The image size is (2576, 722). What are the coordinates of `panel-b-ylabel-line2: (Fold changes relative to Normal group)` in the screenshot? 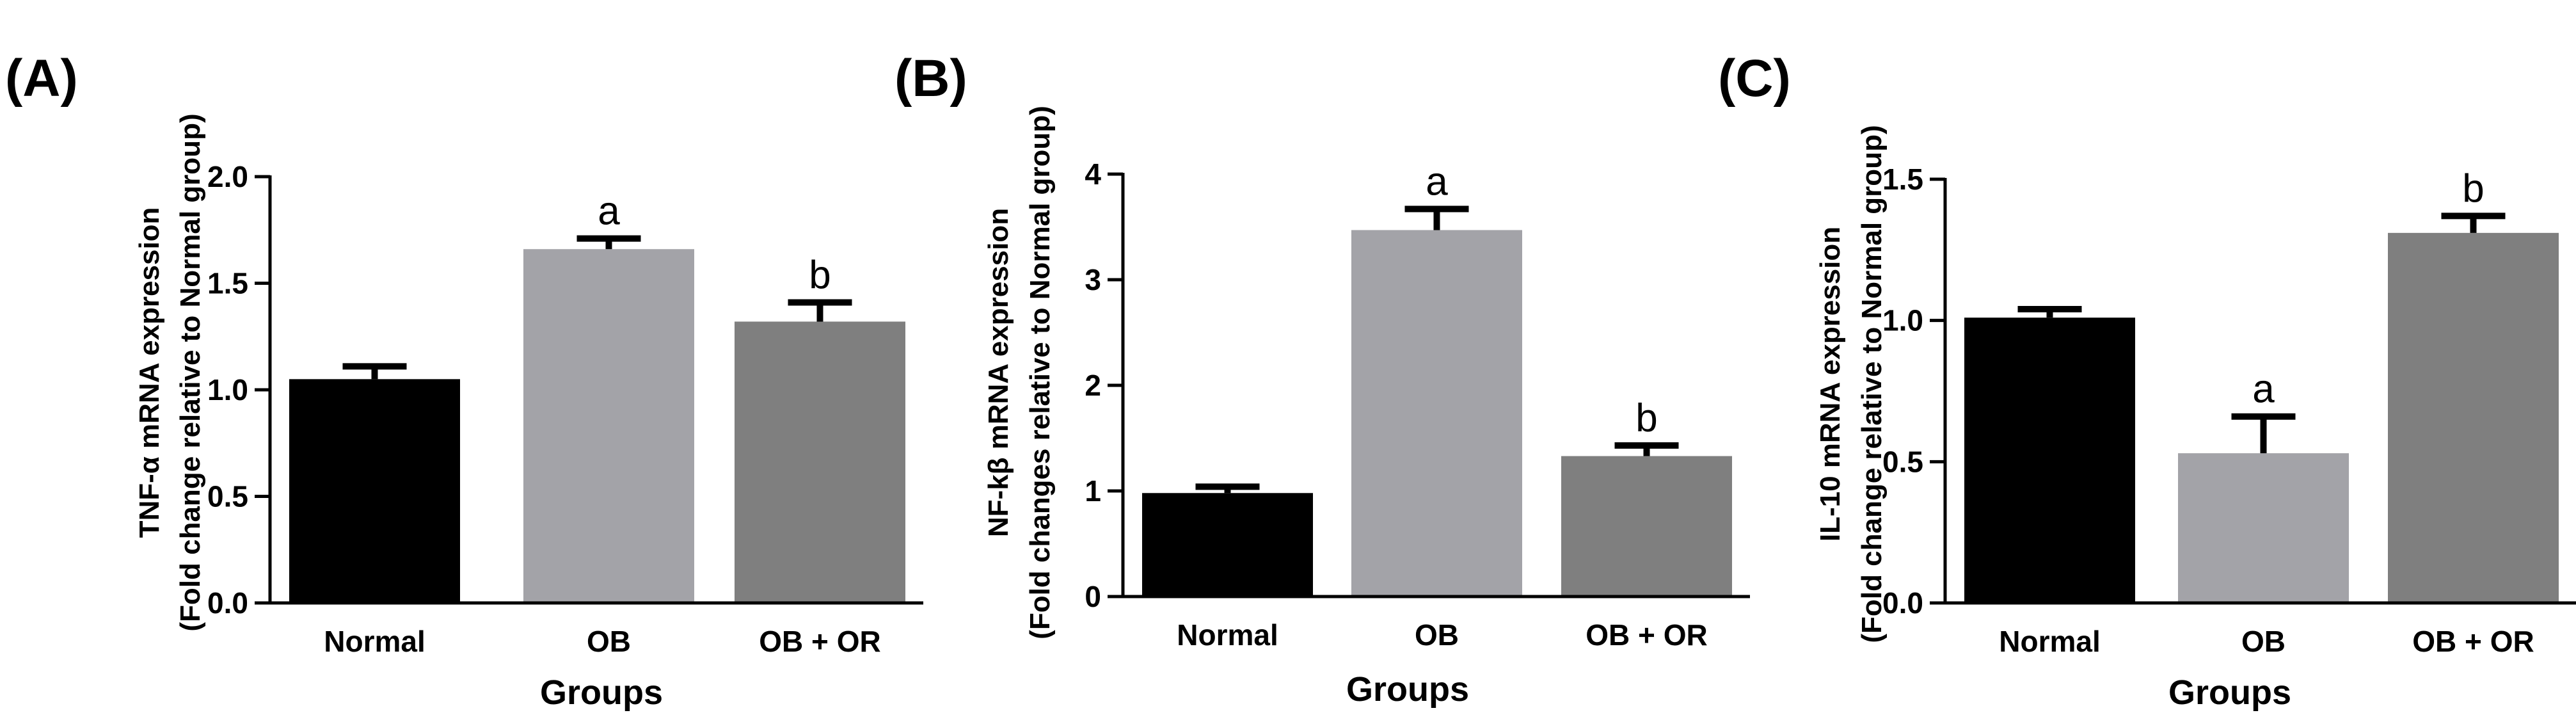 It's located at (1040, 372).